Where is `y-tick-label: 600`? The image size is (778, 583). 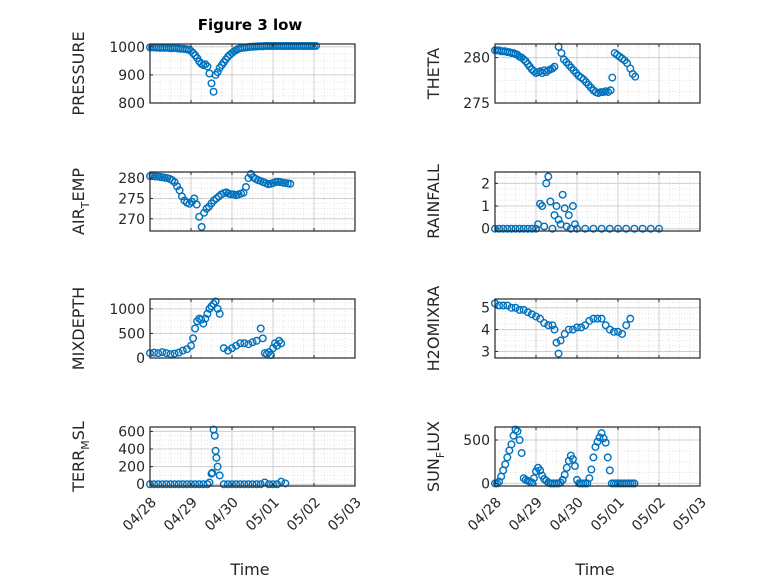 y-tick-label: 600 is located at coordinates (131, 432).